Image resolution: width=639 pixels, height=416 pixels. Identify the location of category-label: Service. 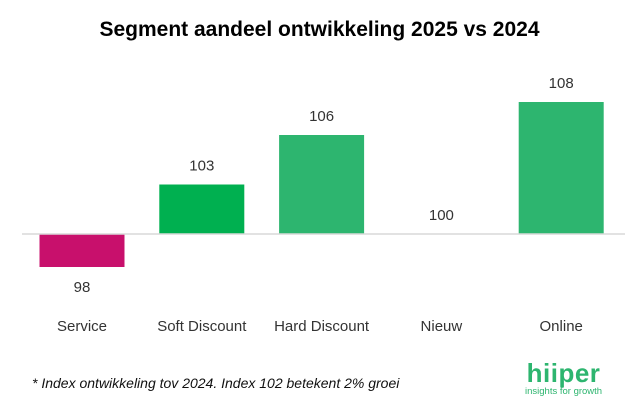
(82, 326).